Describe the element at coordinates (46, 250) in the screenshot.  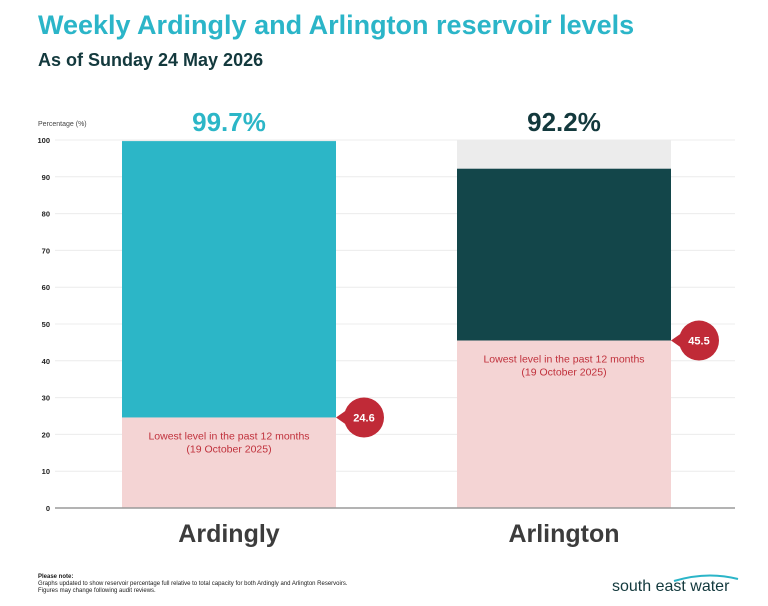
I see `y-tick-label: 70` at that location.